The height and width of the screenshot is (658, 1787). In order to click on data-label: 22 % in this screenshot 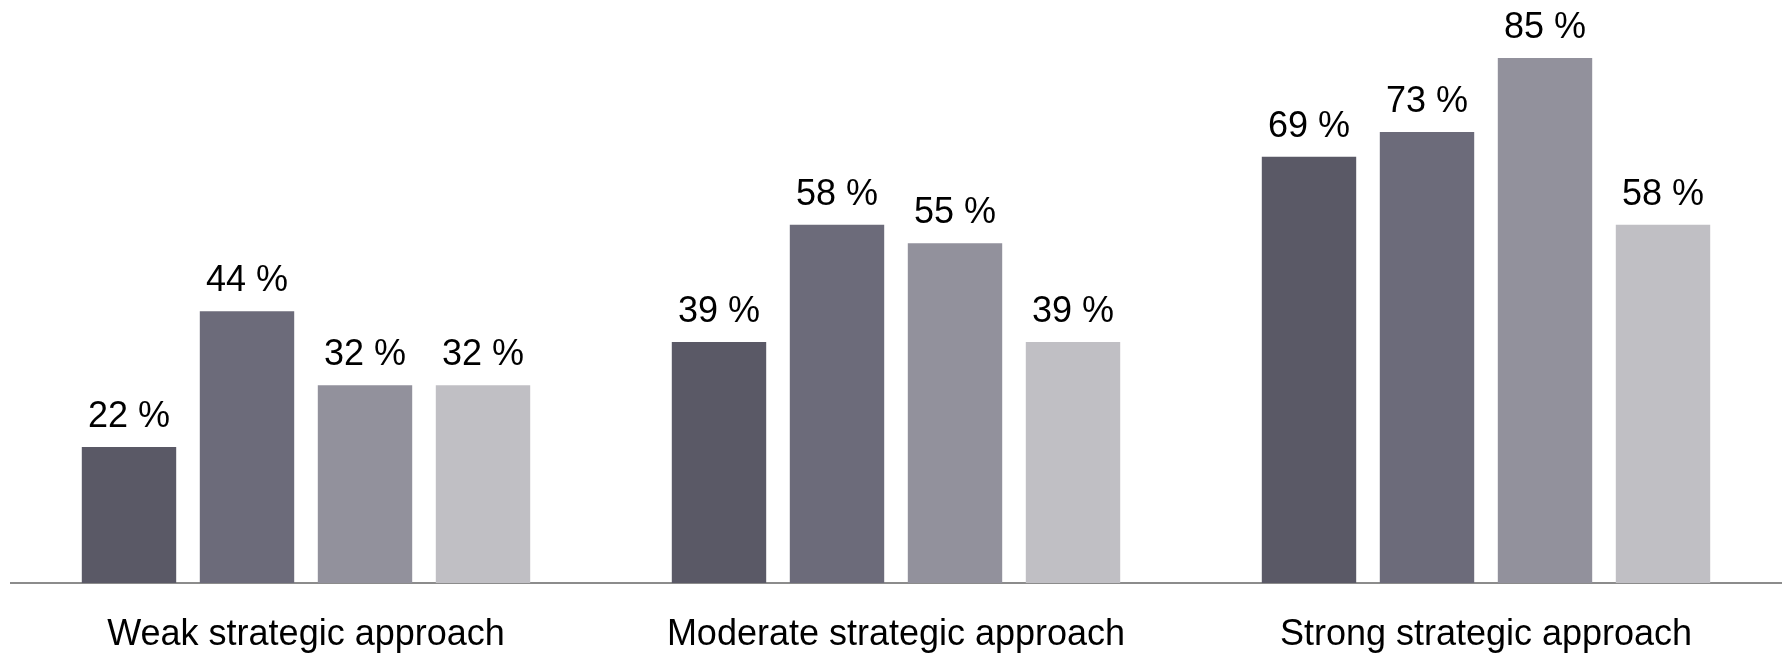, I will do `click(129, 415)`.